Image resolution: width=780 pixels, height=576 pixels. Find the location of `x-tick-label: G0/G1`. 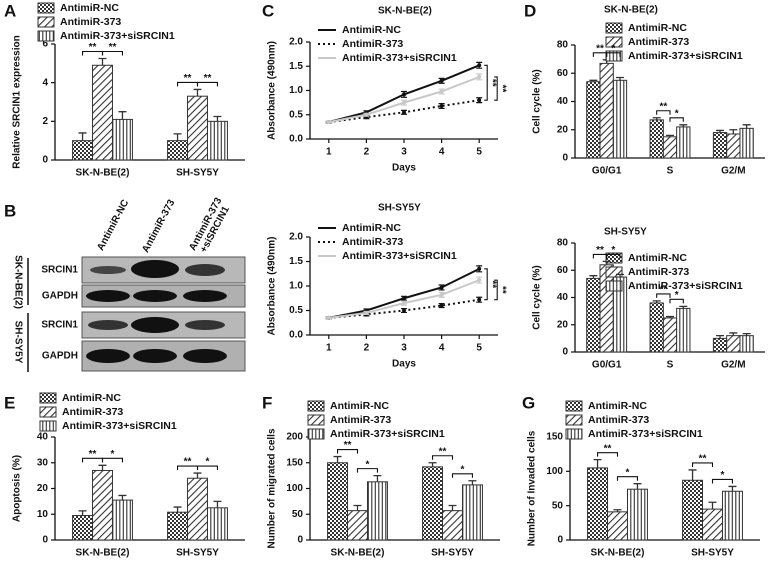

x-tick-label: G0/G1 is located at coordinates (607, 171).